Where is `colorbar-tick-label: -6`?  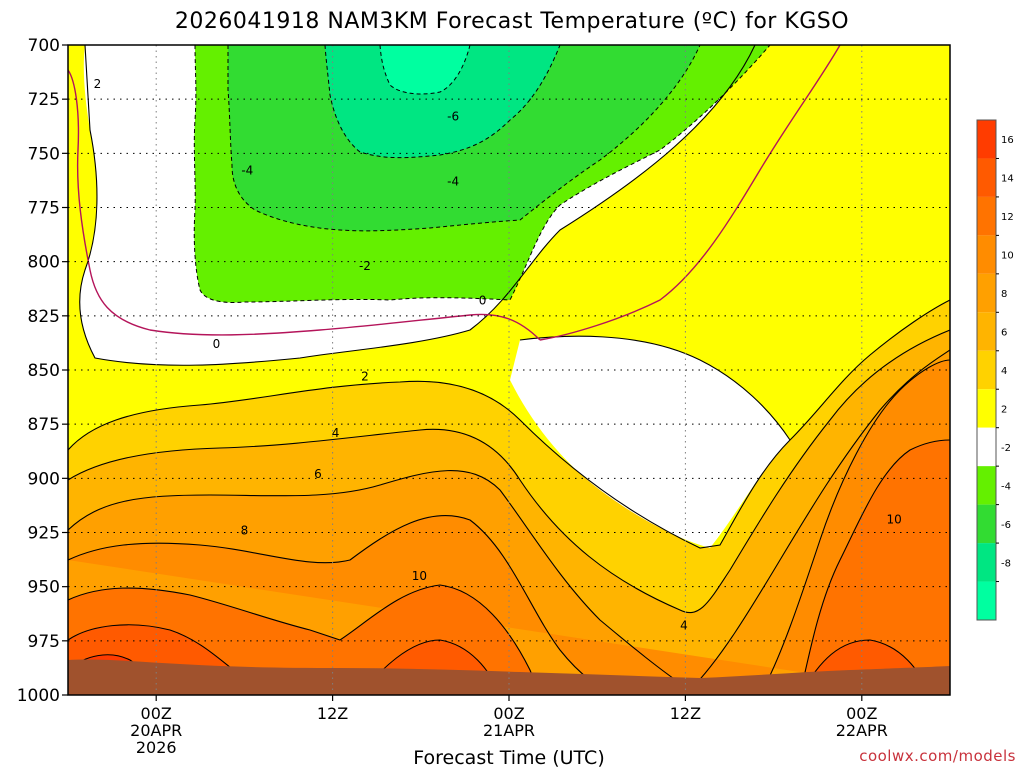
colorbar-tick-label: -6 is located at coordinates (1006, 525).